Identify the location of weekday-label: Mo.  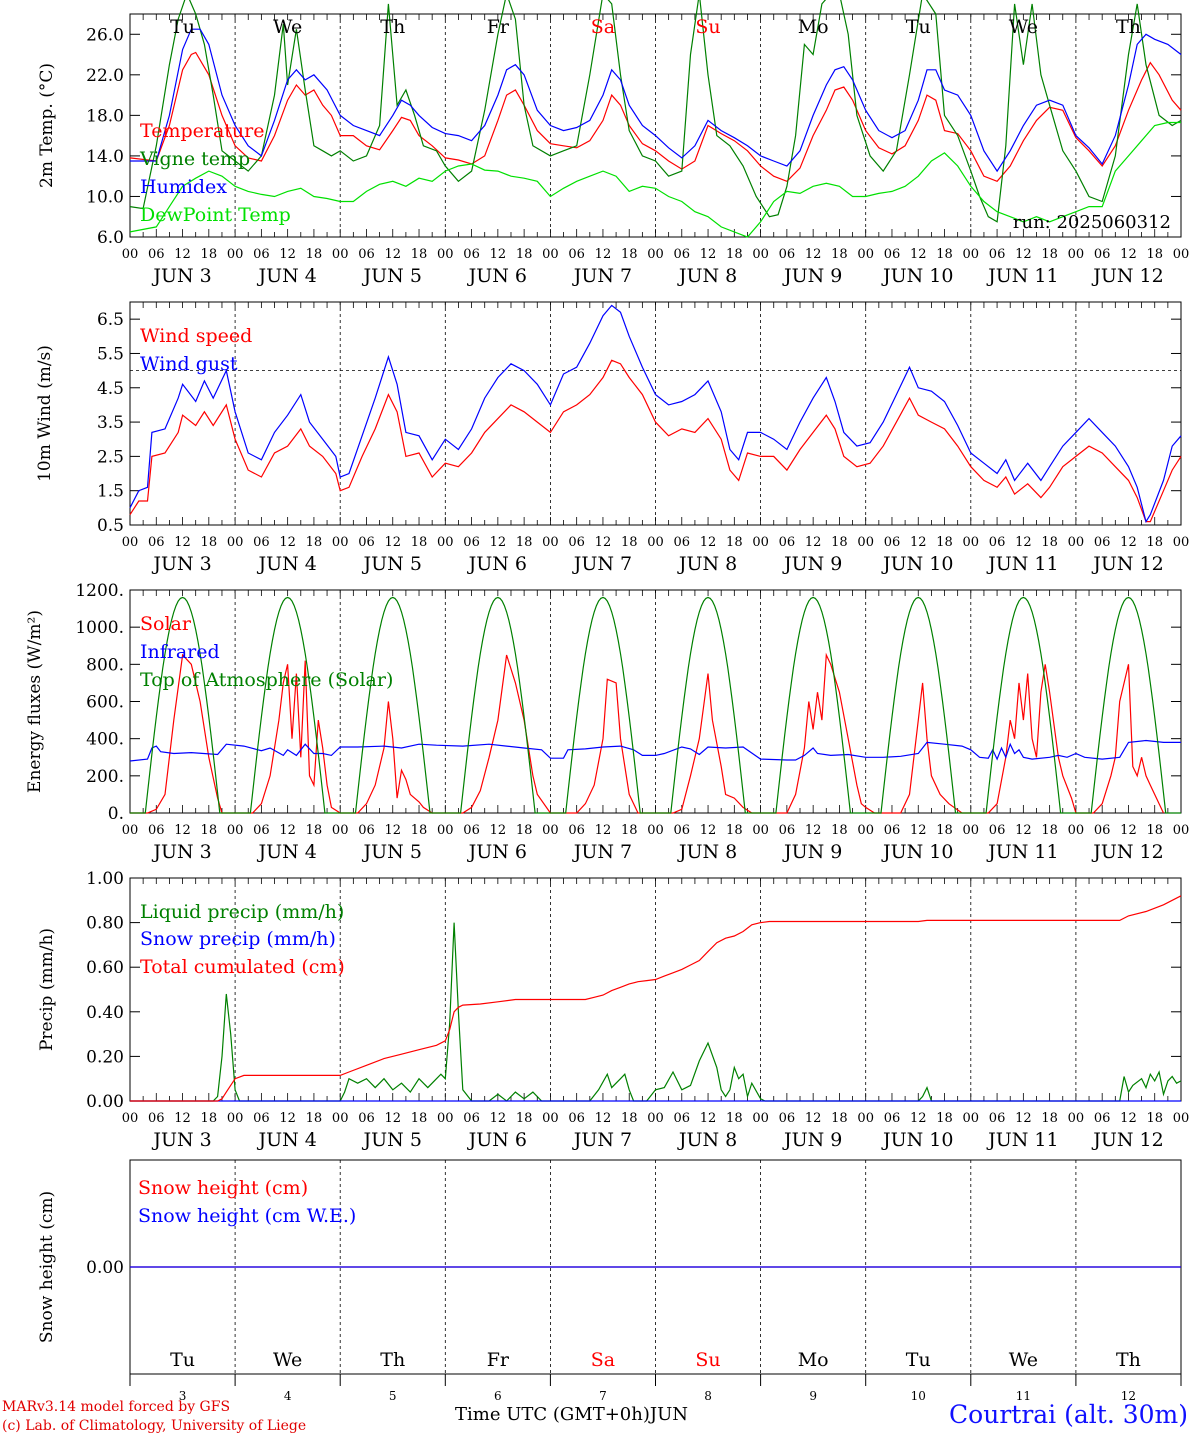
(813, 1360).